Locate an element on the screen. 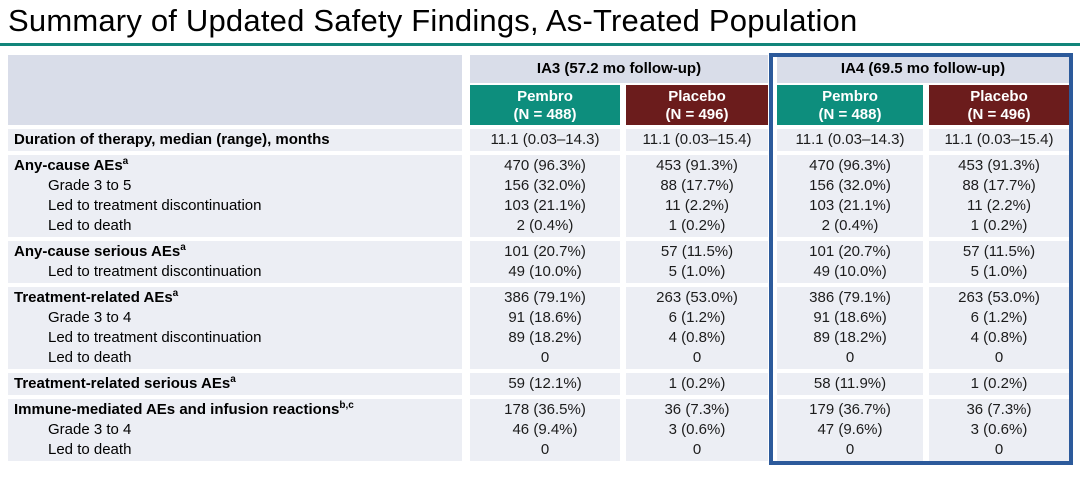  arm-header-row-ia3: Pembro (N = 488) Placebo (N = 496) is located at coordinates (619, 105).